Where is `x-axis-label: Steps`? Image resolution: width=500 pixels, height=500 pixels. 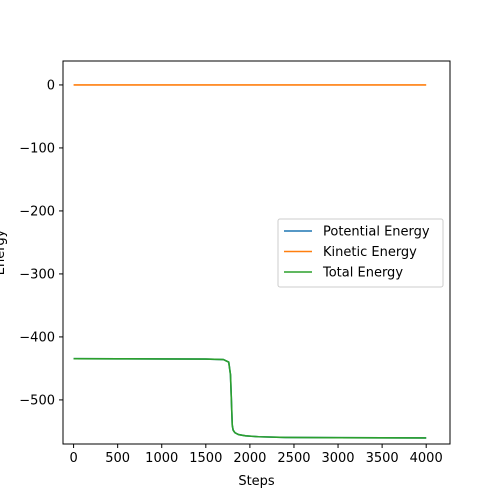
x-axis-label: Steps is located at coordinates (256, 481).